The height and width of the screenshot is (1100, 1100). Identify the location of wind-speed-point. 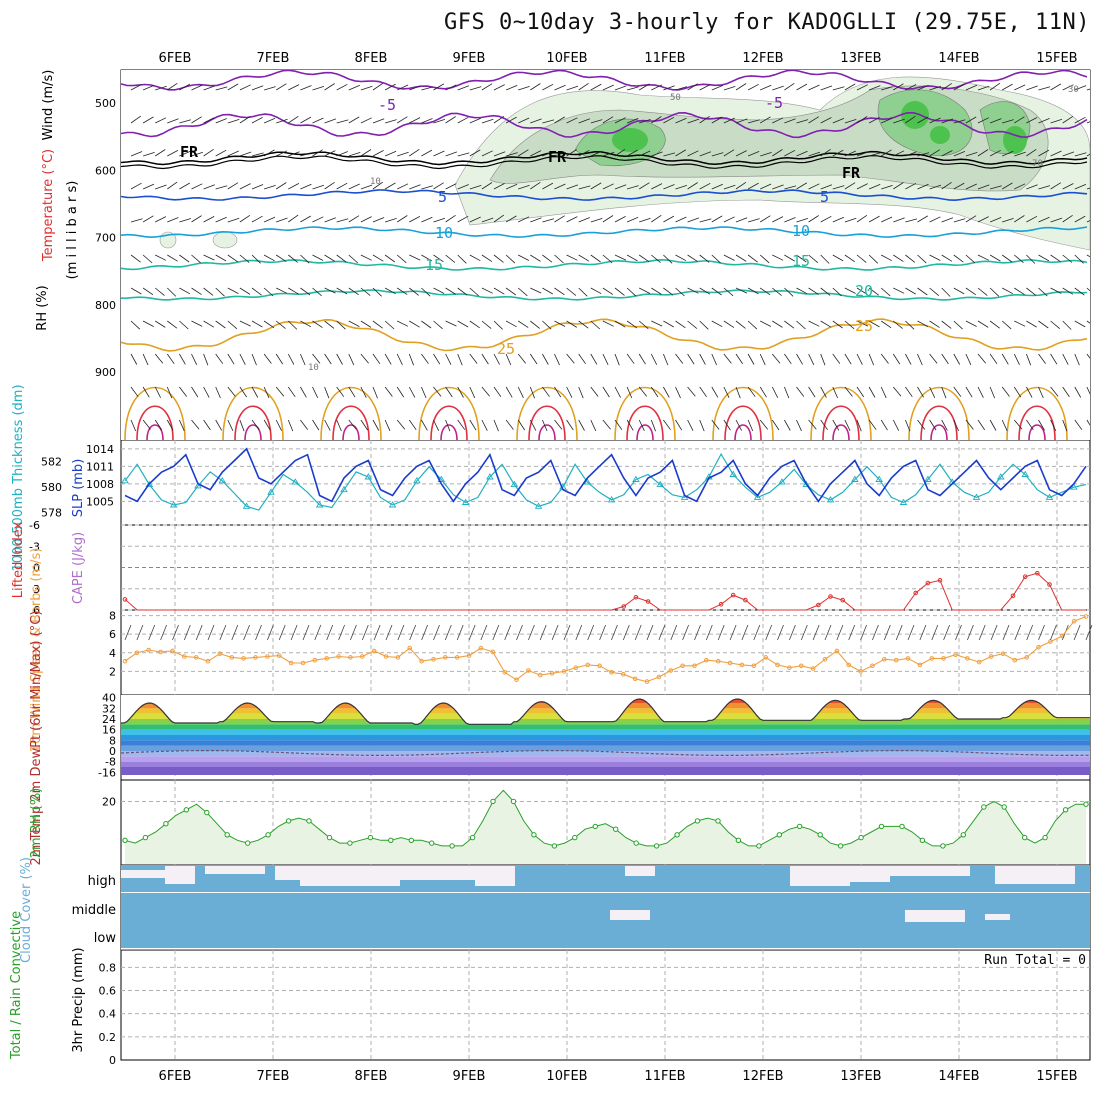
(505, 672).